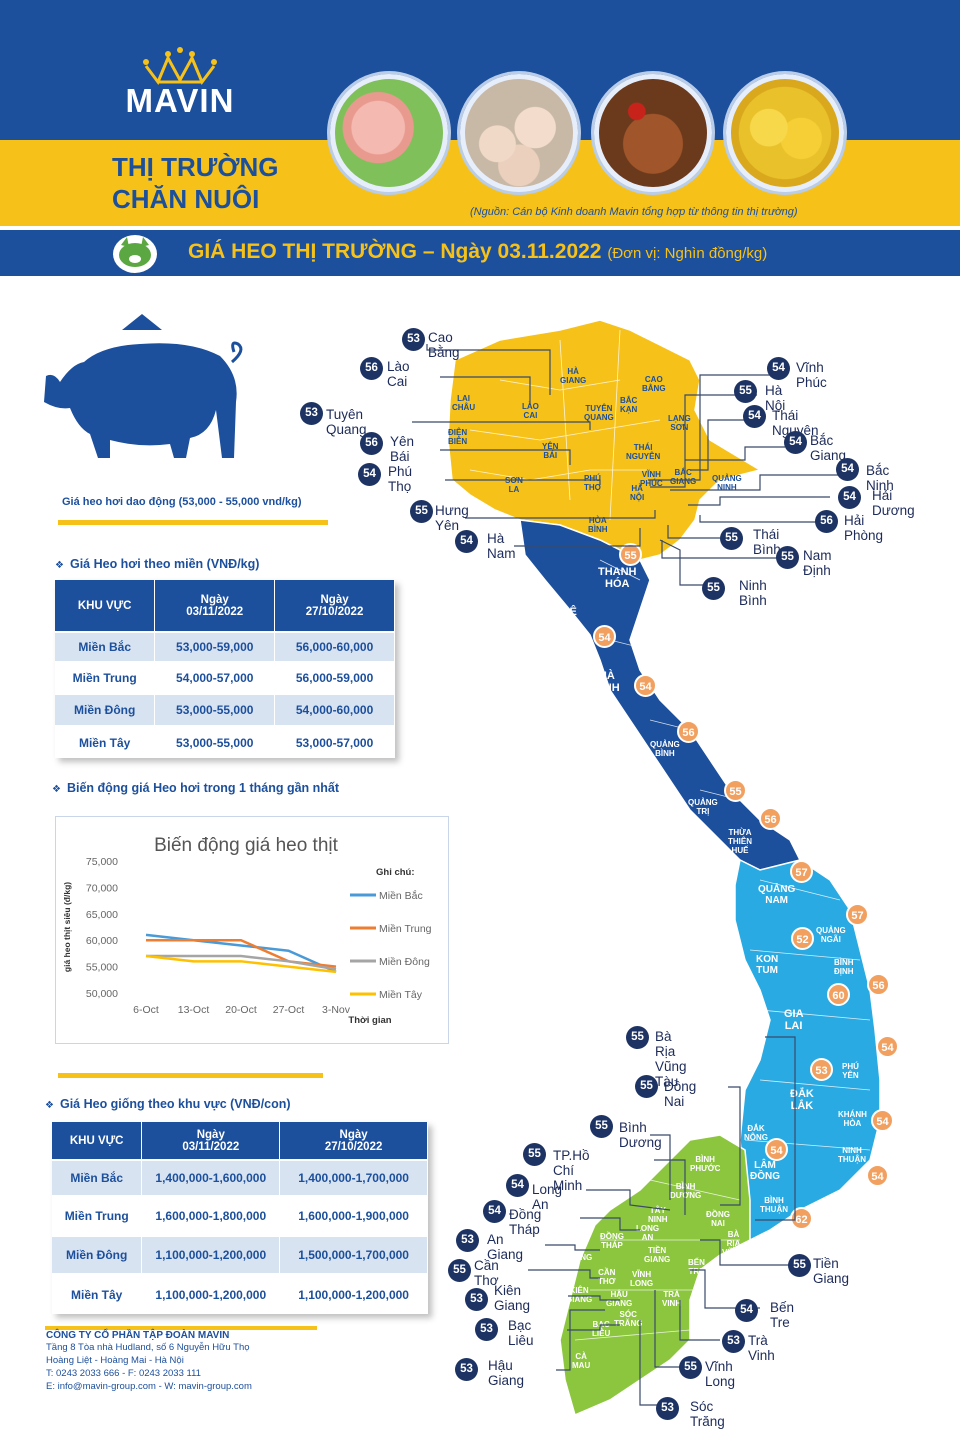 The width and height of the screenshot is (960, 1440). I want to click on market-title-line1: THỊ TRƯỜNG, so click(195, 167).